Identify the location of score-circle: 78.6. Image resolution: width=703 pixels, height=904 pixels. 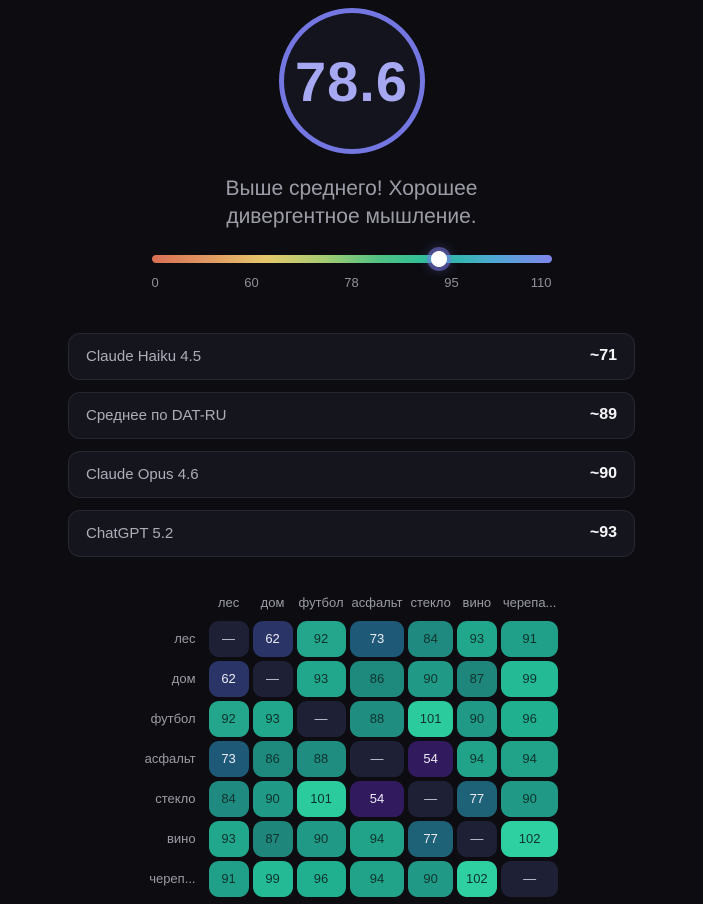
(351, 81).